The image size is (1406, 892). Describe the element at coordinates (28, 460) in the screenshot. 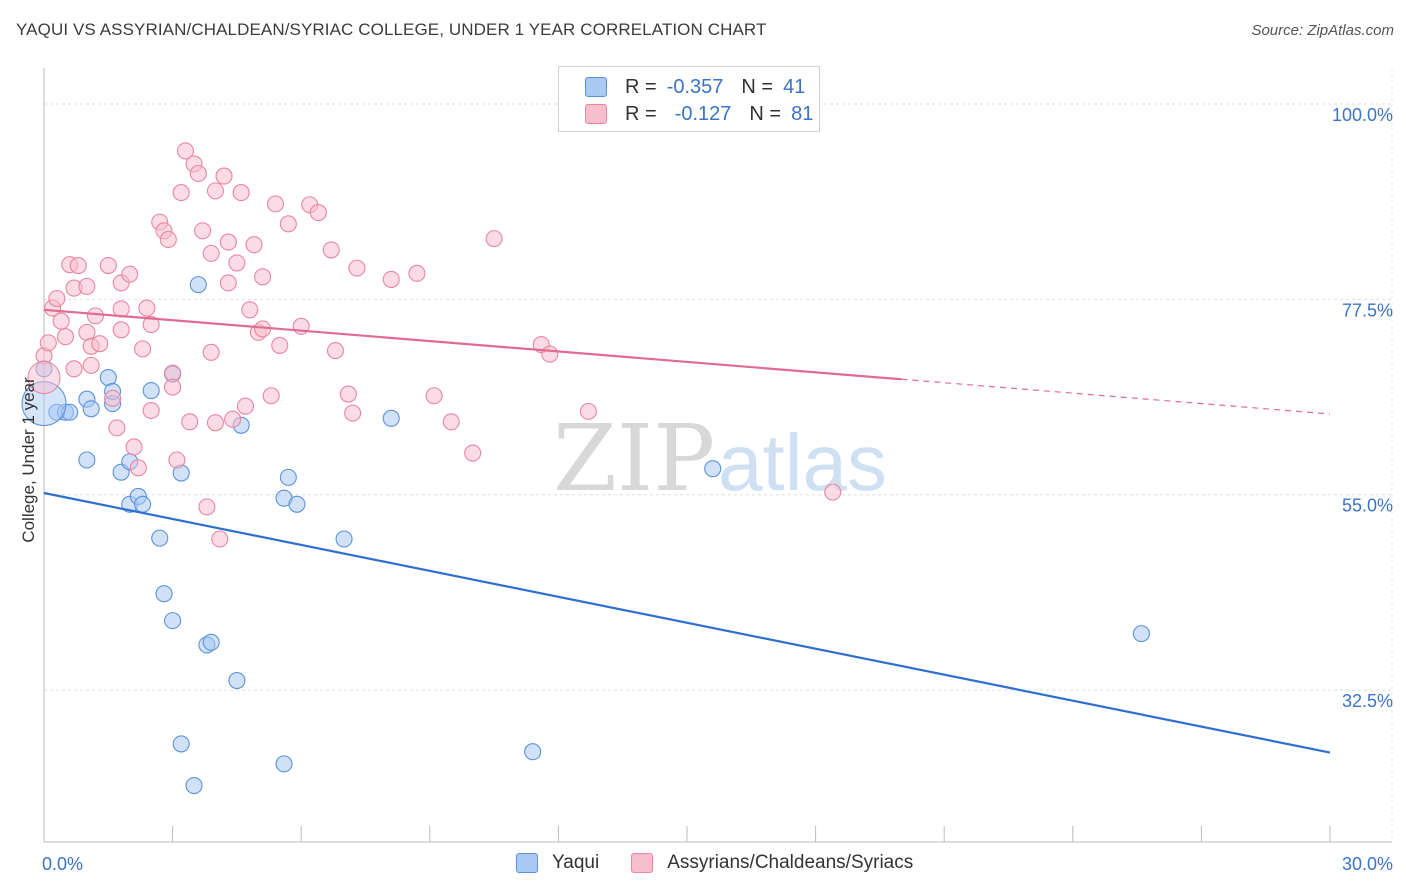

I see `y-axis-label: College, Under 1 year` at that location.